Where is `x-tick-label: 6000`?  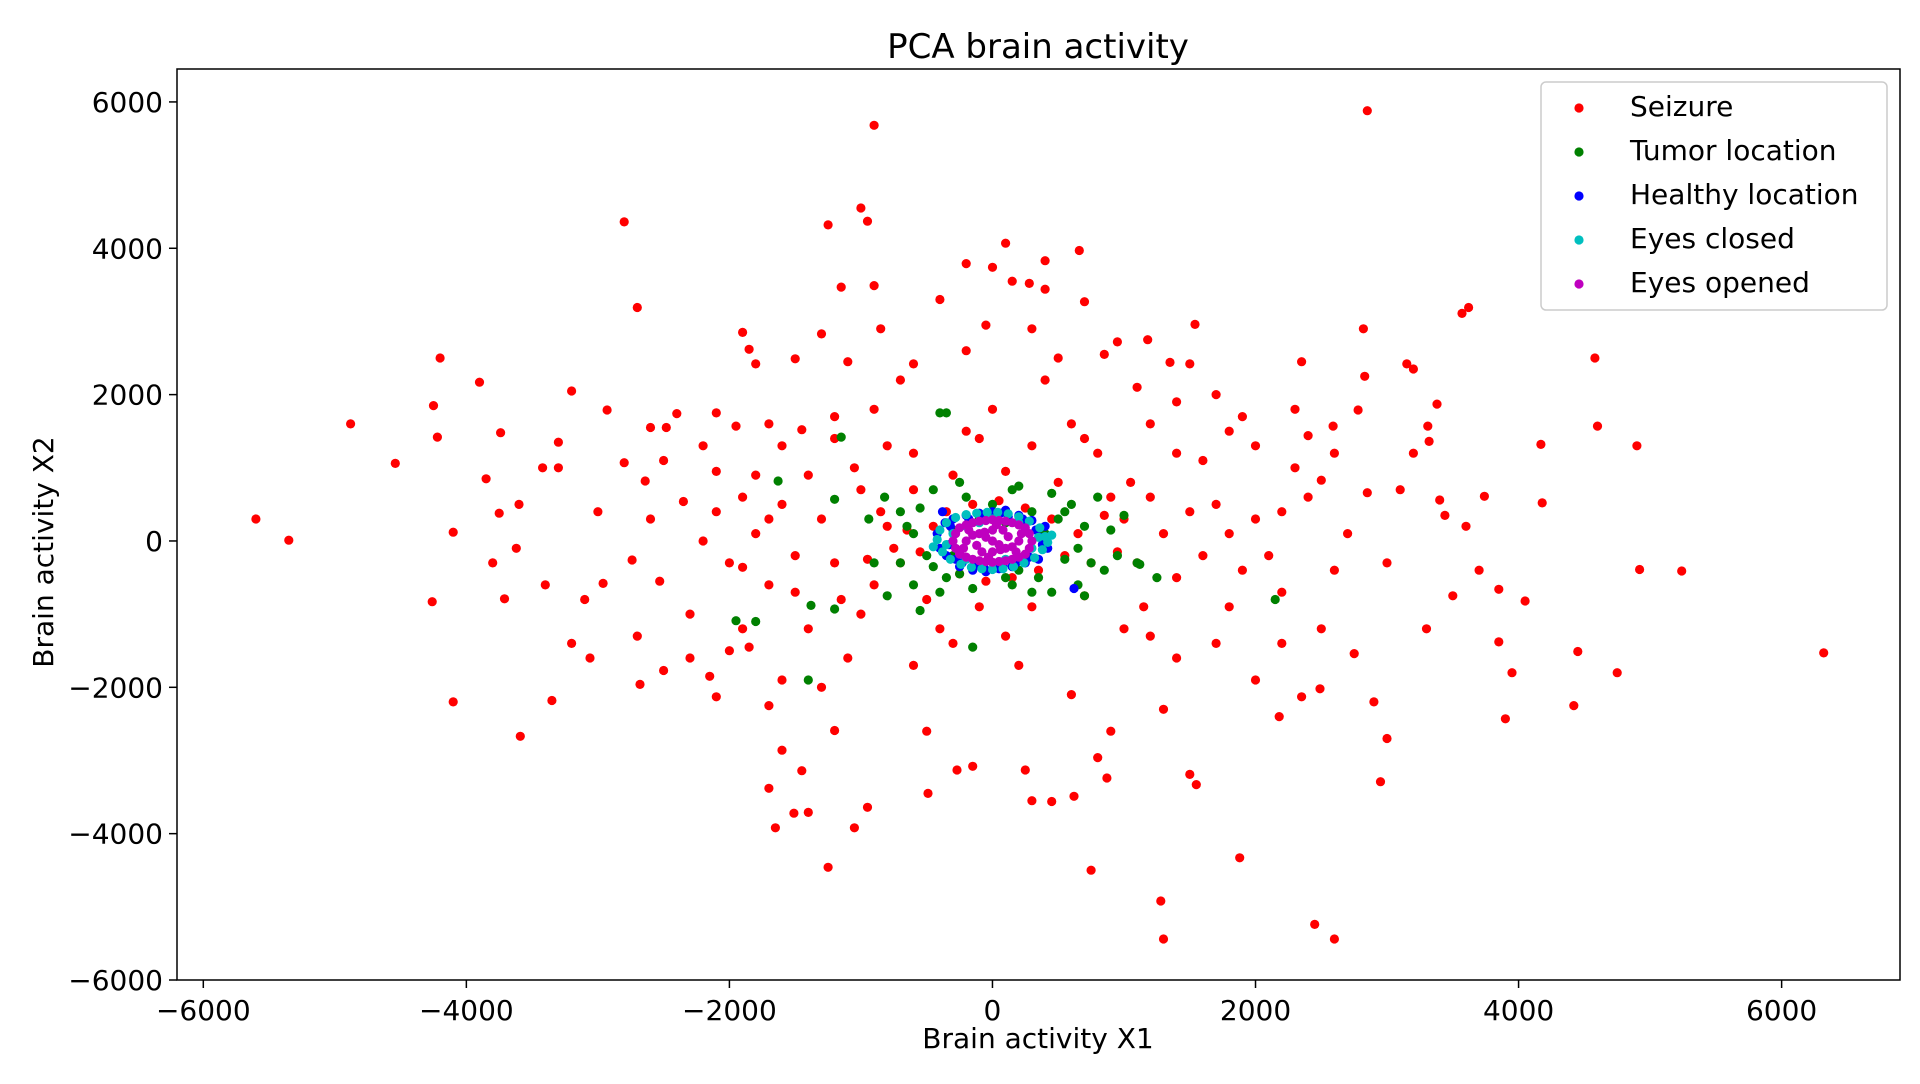
x-tick-label: 6000 is located at coordinates (1781, 1010).